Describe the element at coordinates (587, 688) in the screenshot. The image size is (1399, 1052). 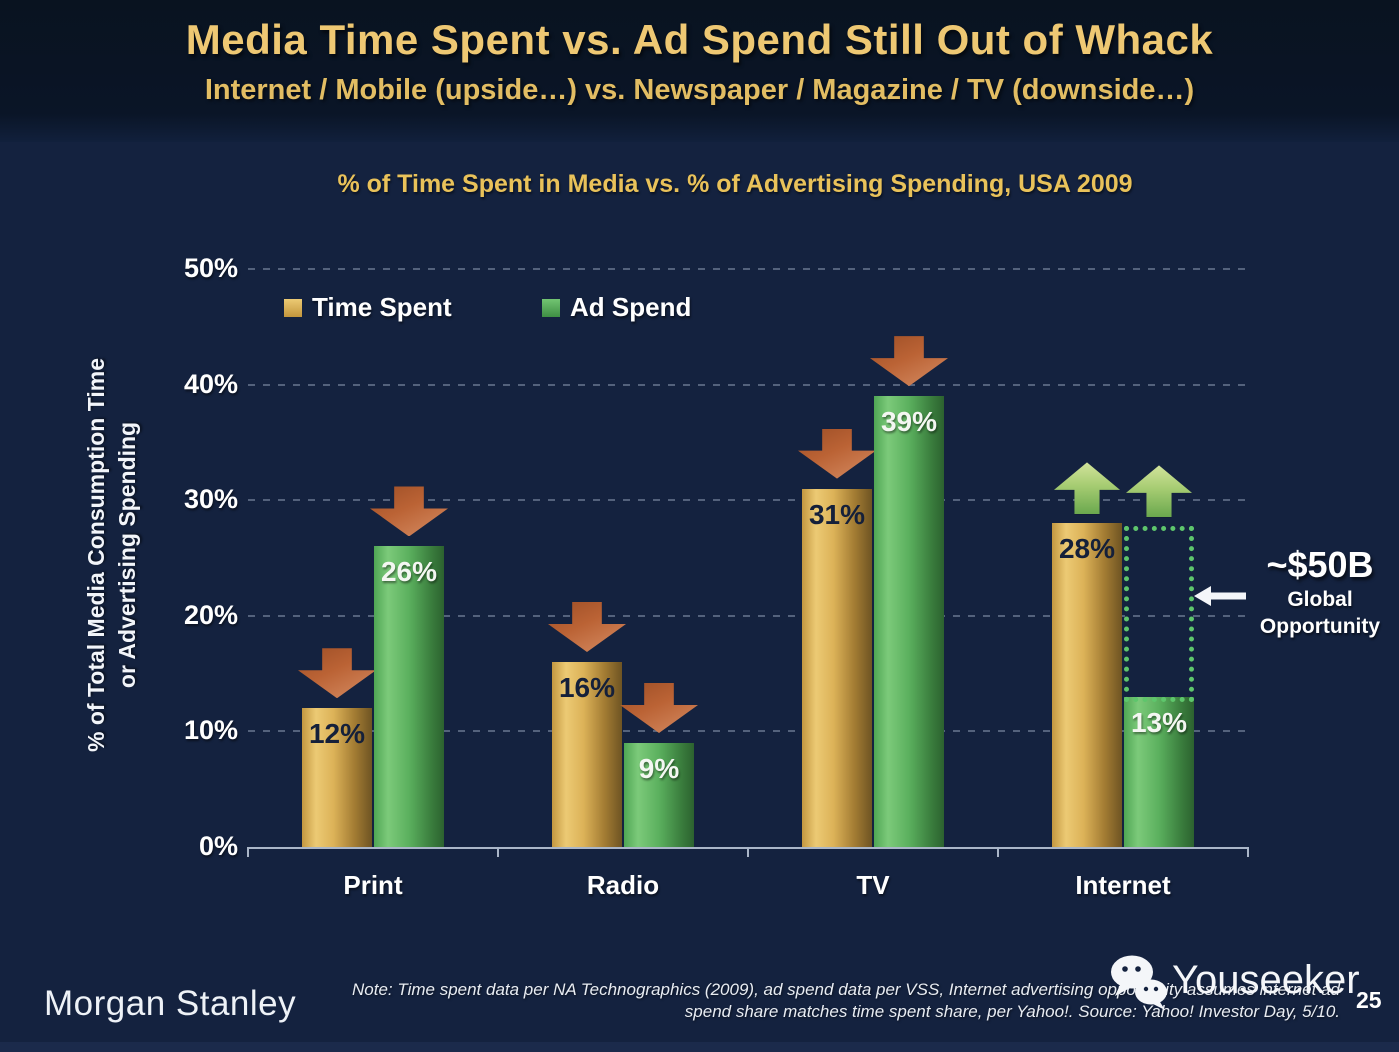
I see `bar-value-label-radio-time-spent: 16%` at that location.